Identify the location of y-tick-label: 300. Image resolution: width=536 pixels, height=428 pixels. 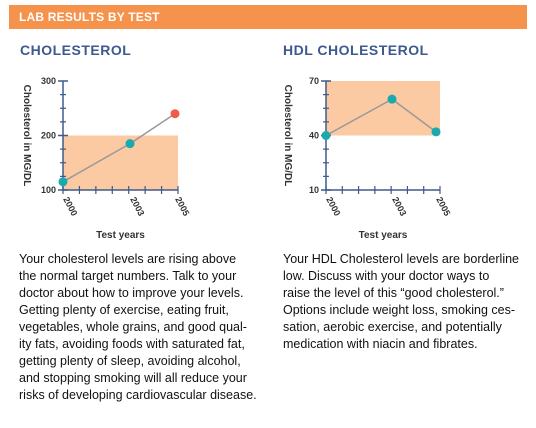
(48, 81).